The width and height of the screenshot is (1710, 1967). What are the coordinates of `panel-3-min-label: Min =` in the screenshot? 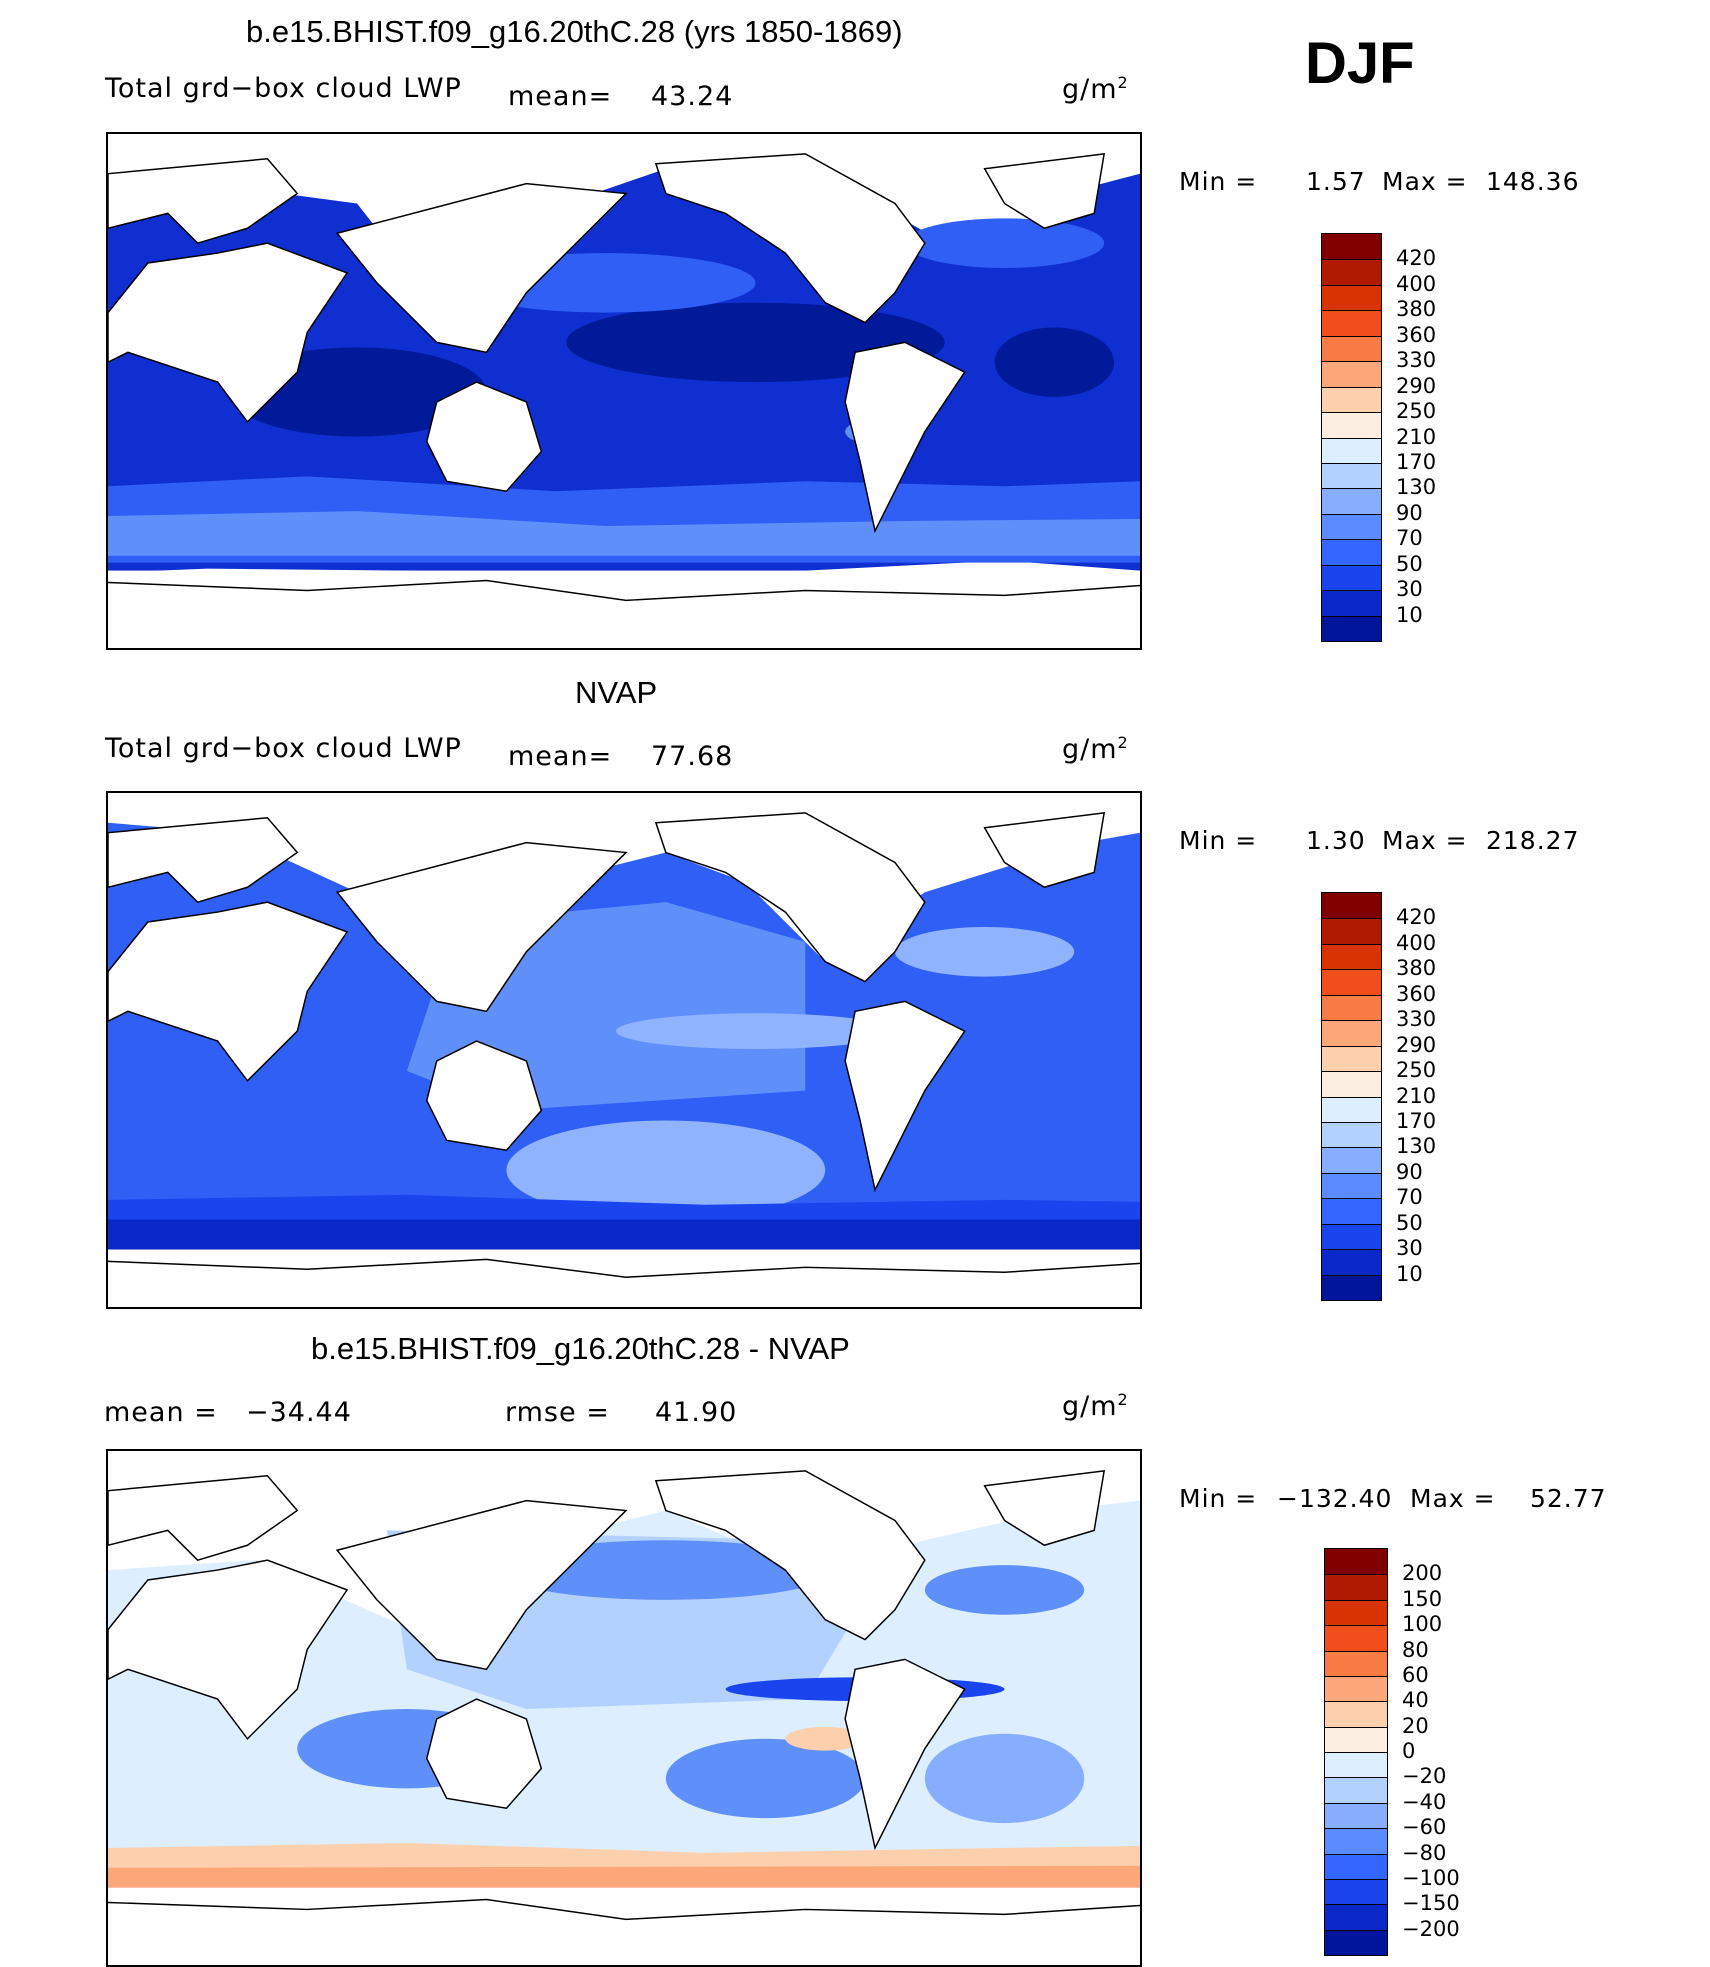 It's located at (1218, 1498).